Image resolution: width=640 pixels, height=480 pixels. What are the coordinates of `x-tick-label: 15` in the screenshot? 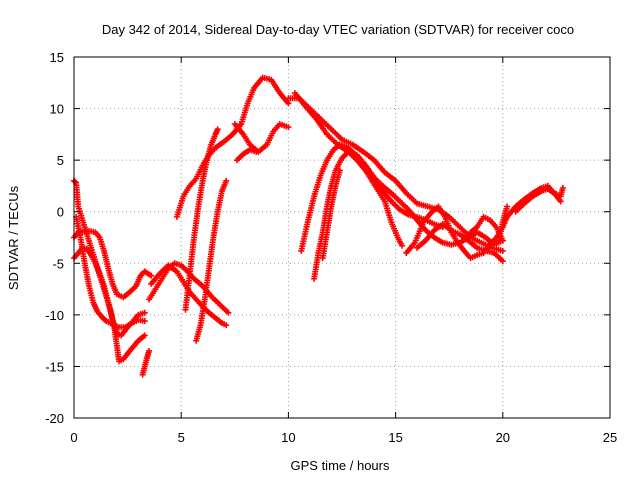 It's located at (395, 437).